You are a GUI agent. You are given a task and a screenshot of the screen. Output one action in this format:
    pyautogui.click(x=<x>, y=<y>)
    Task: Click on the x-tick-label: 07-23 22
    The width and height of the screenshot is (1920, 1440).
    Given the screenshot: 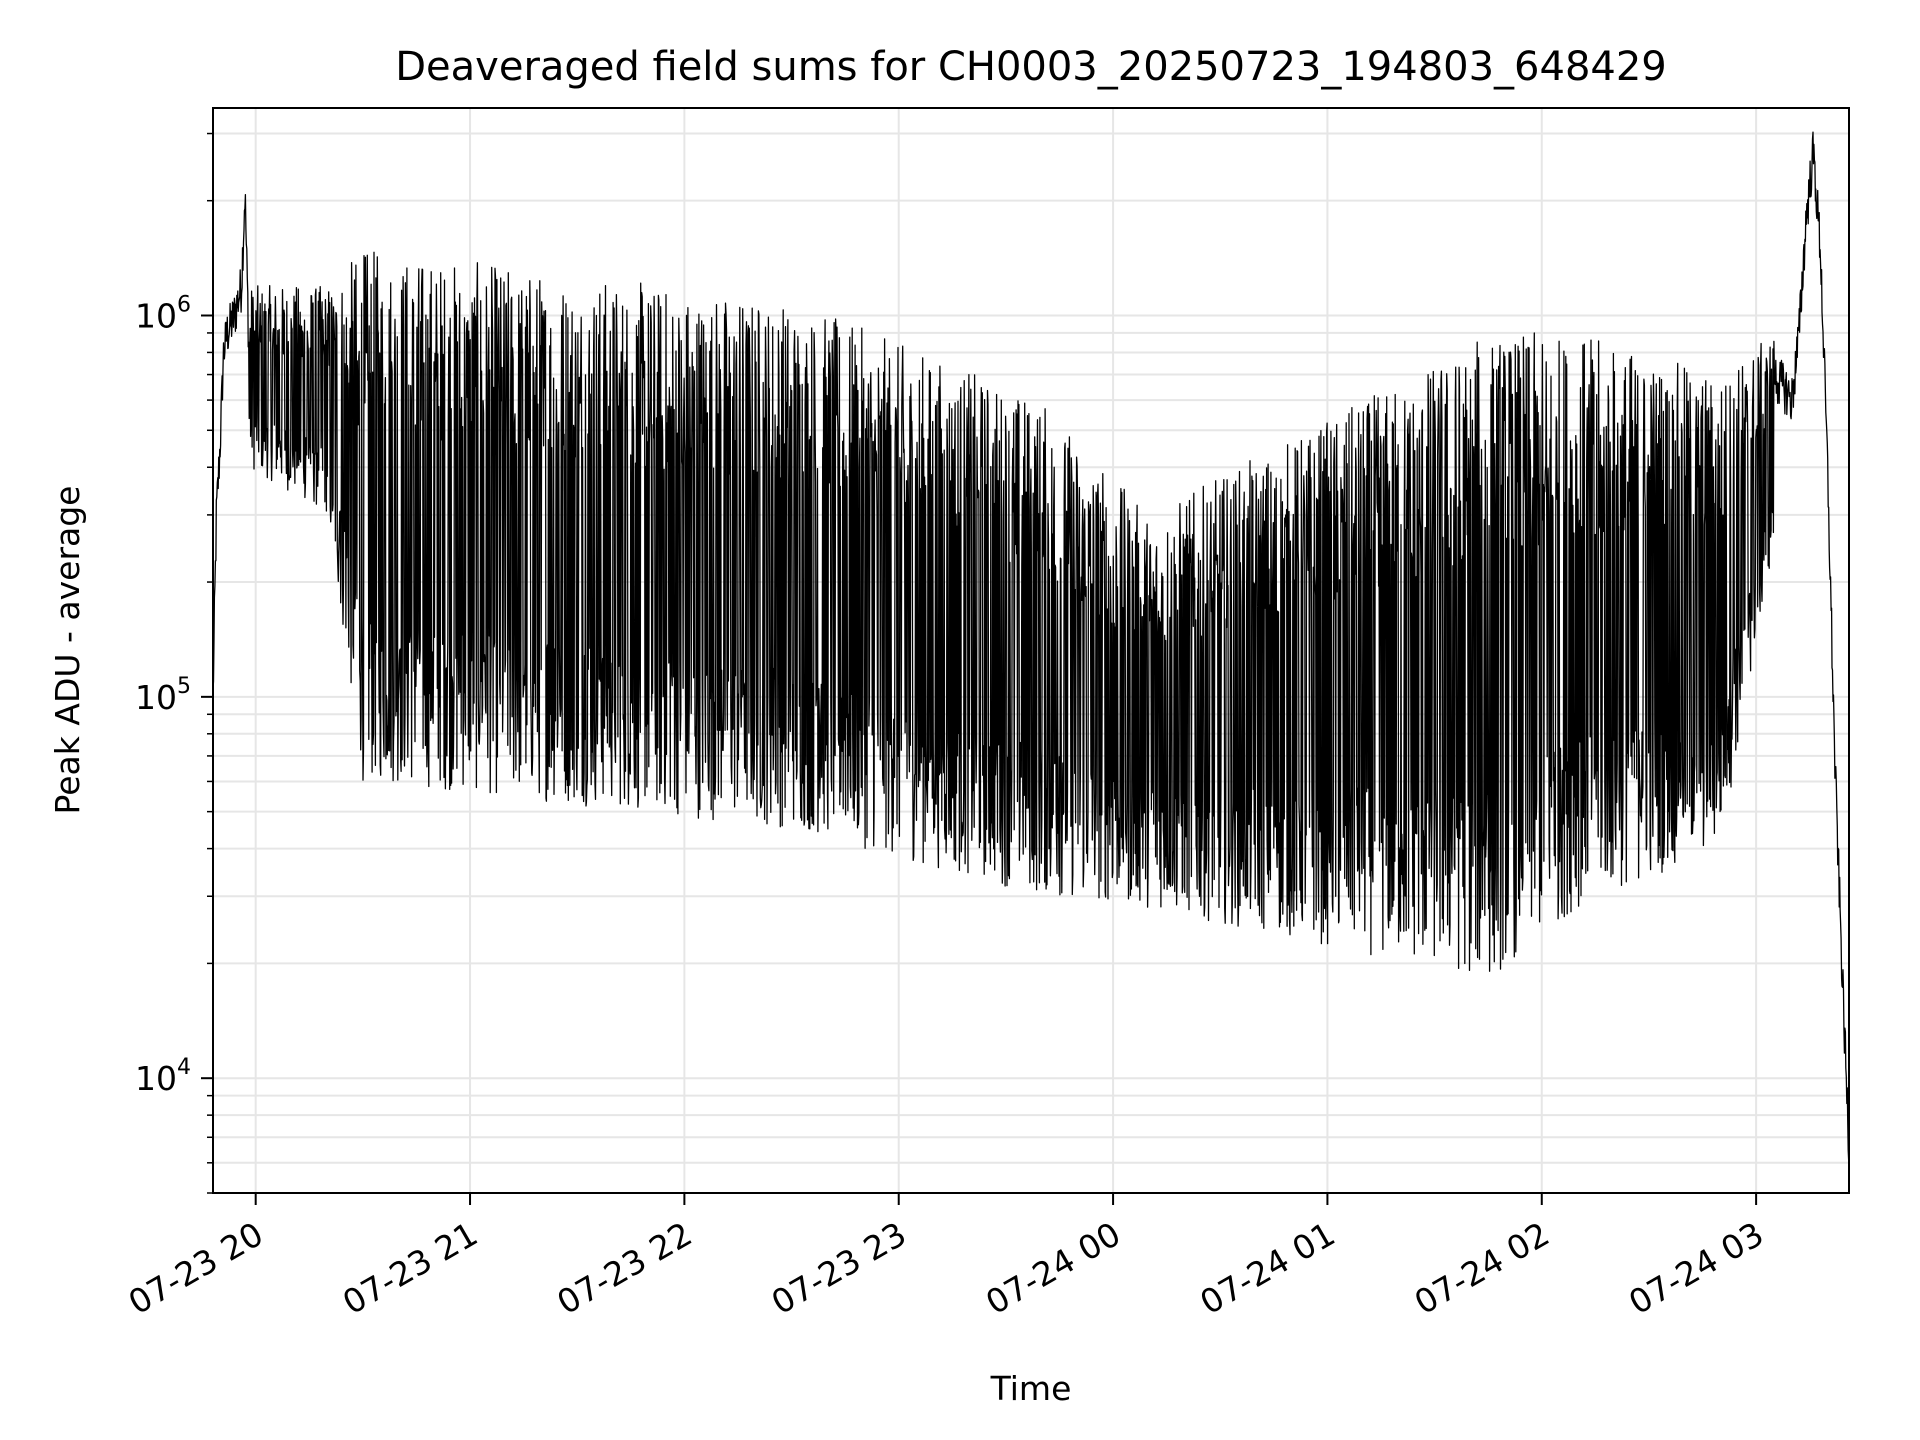 What is the action you would take?
    pyautogui.click(x=624, y=1268)
    